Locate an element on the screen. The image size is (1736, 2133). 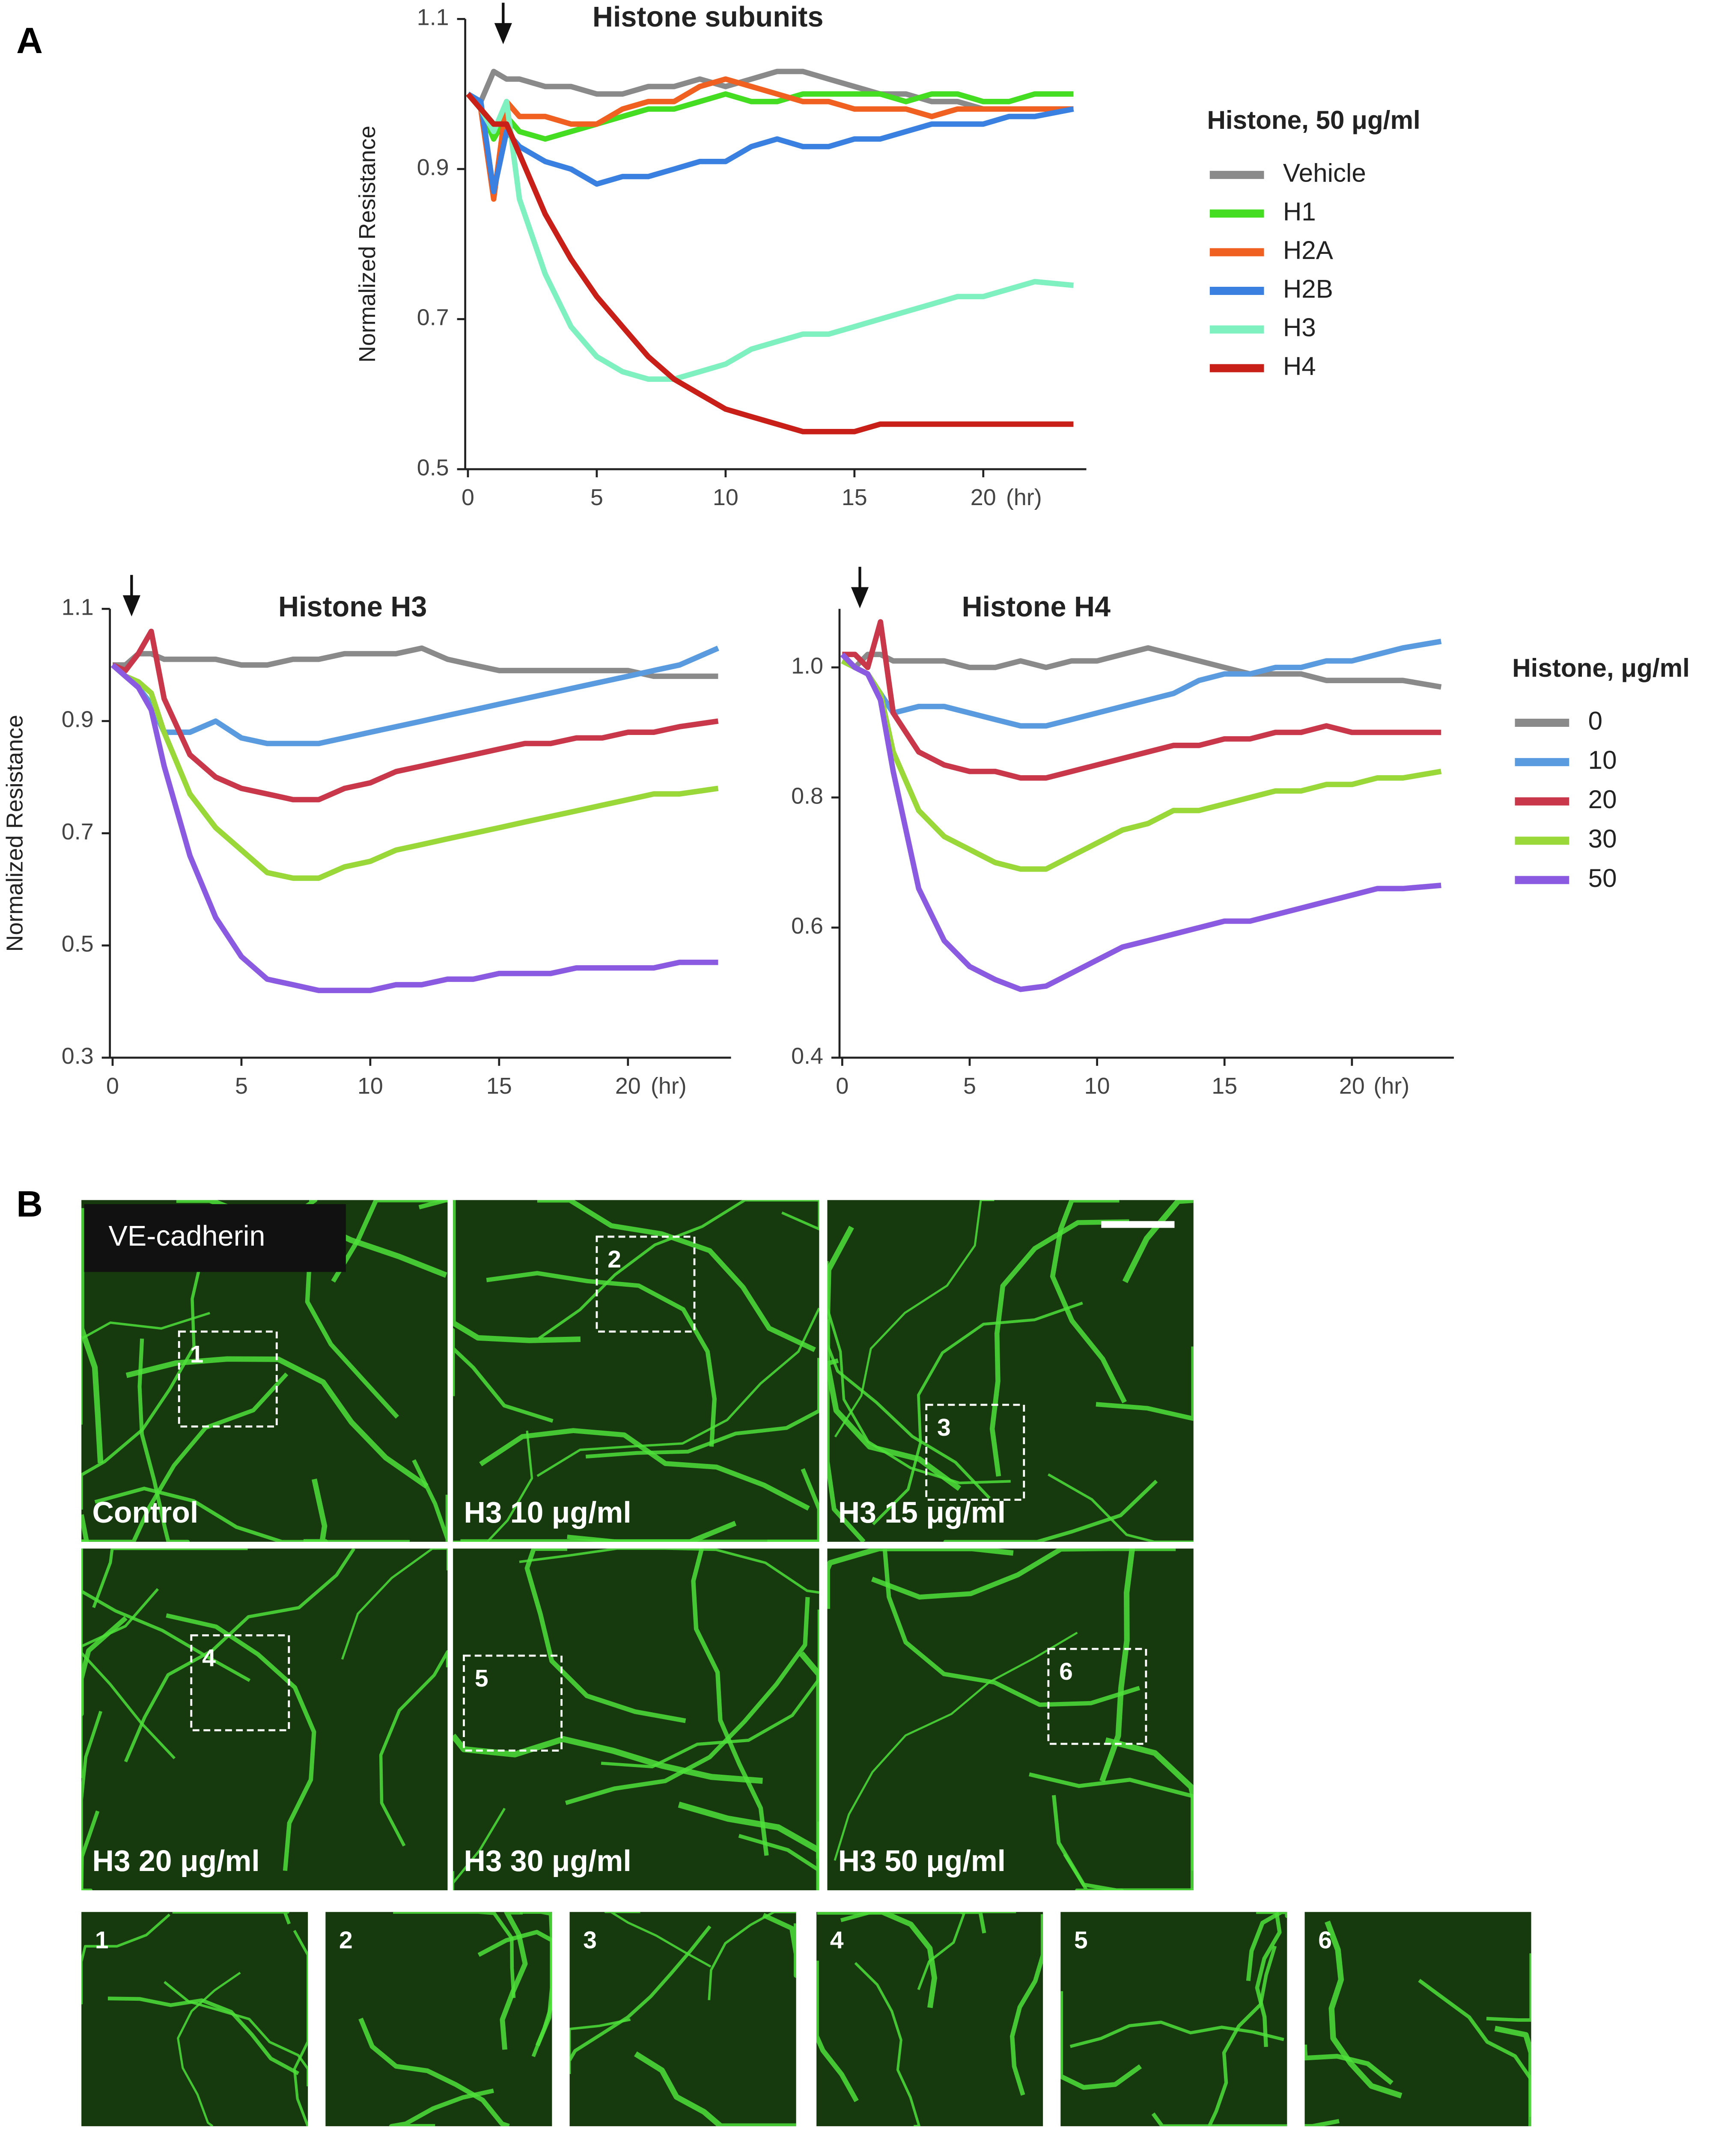
inset-label: 4 is located at coordinates (837, 1940).